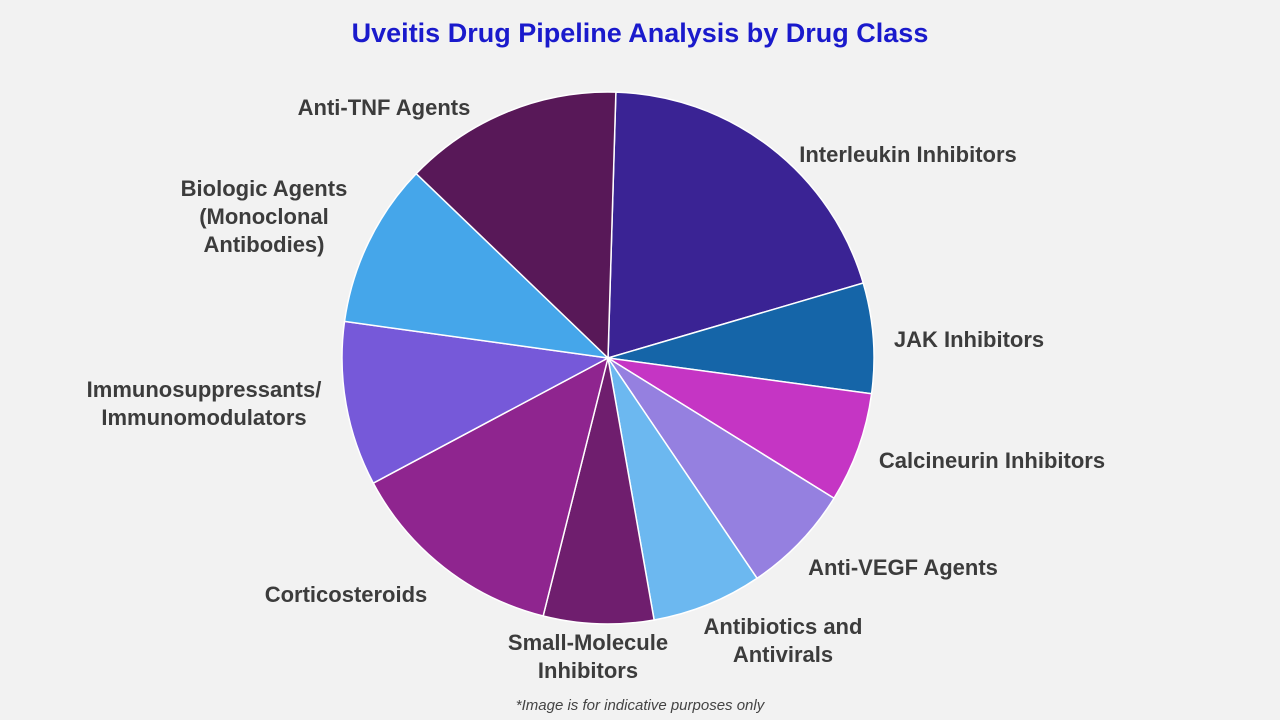 The image size is (1280, 720). What do you see at coordinates (346, 594) in the screenshot?
I see `slice-label: Corticosteroids` at bounding box center [346, 594].